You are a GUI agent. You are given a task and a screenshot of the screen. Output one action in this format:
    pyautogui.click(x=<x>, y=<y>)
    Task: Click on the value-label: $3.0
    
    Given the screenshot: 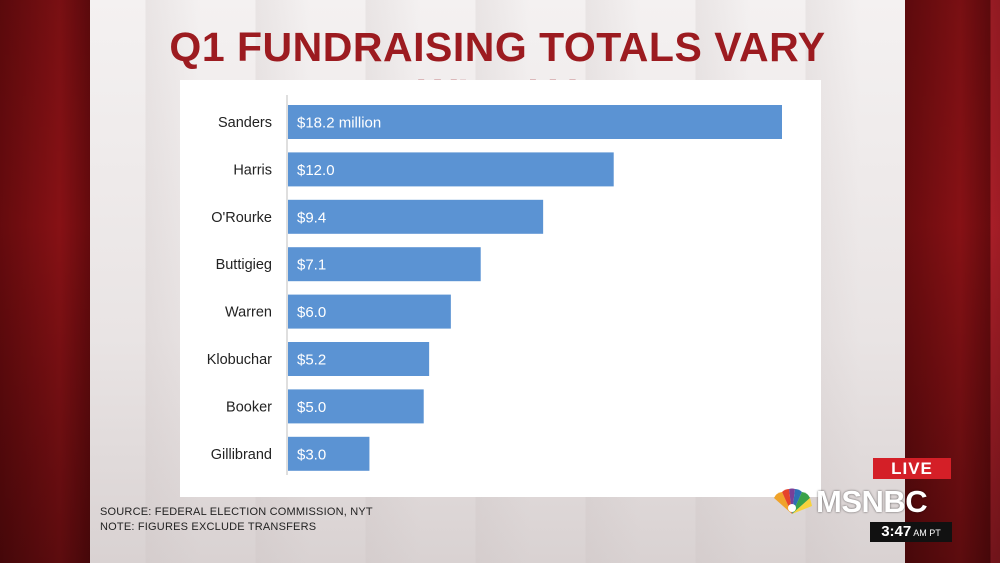 What is the action you would take?
    pyautogui.click(x=311, y=454)
    